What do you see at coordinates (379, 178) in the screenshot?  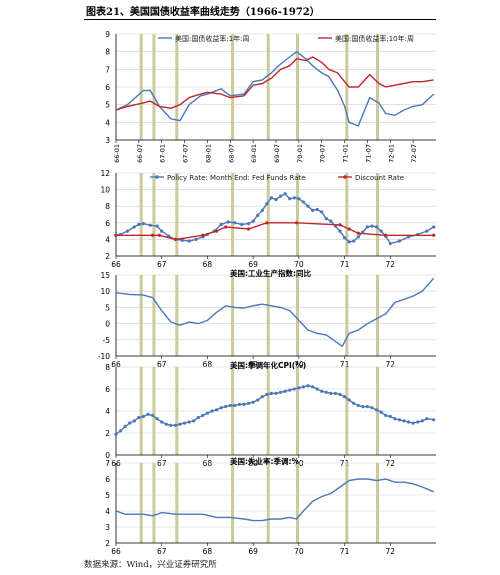 I see `legend-label: Discount Rate` at bounding box center [379, 178].